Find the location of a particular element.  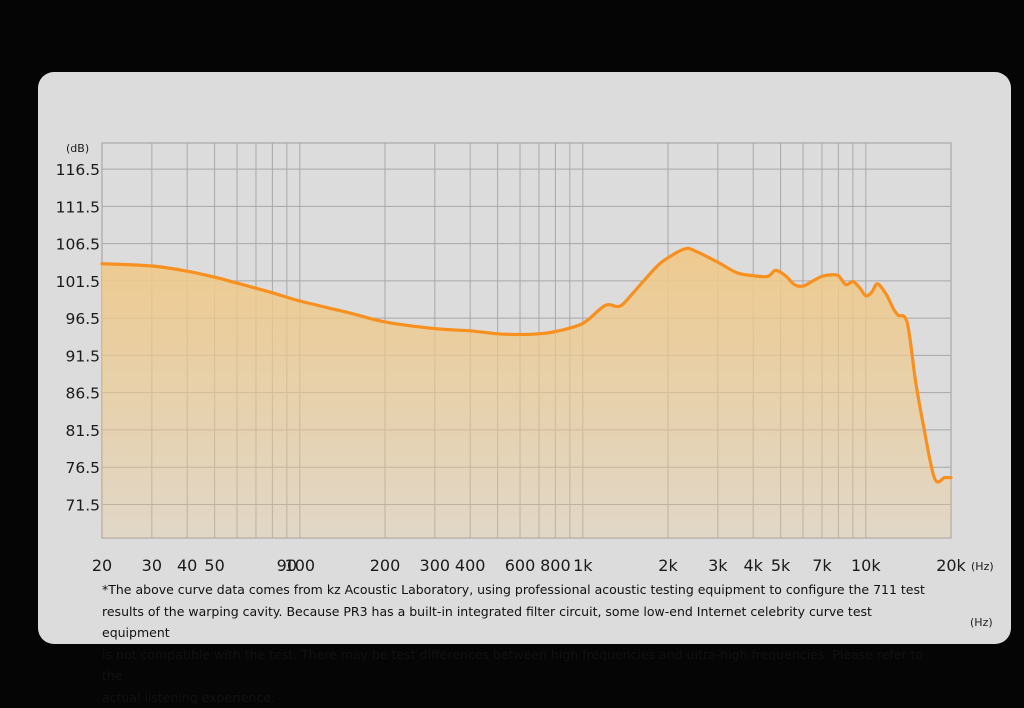

x-tick-label: 20k is located at coordinates (951, 565).